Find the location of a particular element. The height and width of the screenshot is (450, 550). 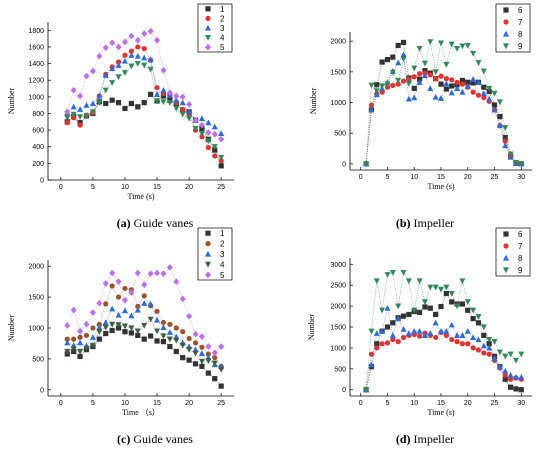

y-tick-label: 500 is located at coordinates (38, 359).